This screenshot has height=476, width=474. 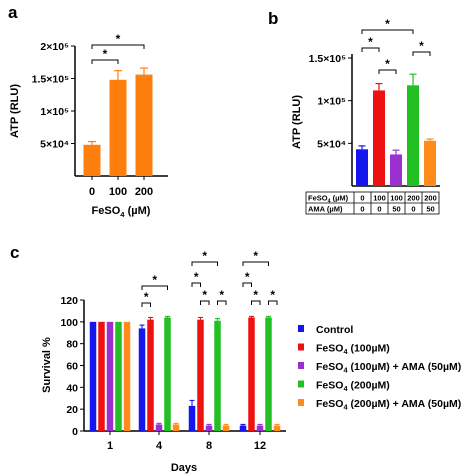 What do you see at coordinates (69, 301) in the screenshot?
I see `panel-c-ytick-label: 120` at bounding box center [69, 301].